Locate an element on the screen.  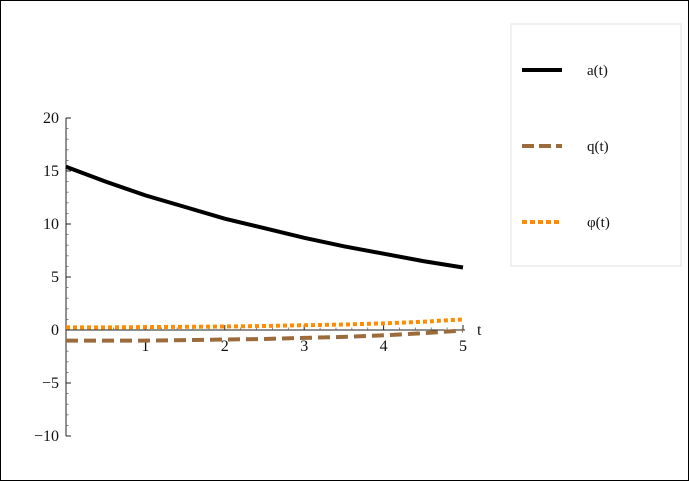
legend: a(t) q(t) φ(t) is located at coordinates (596, 145).